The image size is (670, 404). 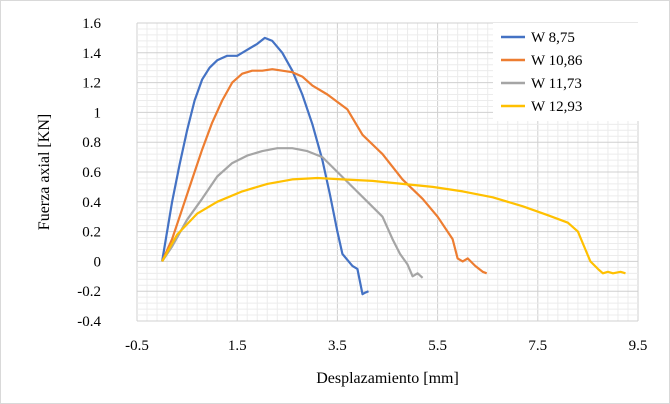 What do you see at coordinates (337, 346) in the screenshot?
I see `x-tick-label: 3.5` at bounding box center [337, 346].